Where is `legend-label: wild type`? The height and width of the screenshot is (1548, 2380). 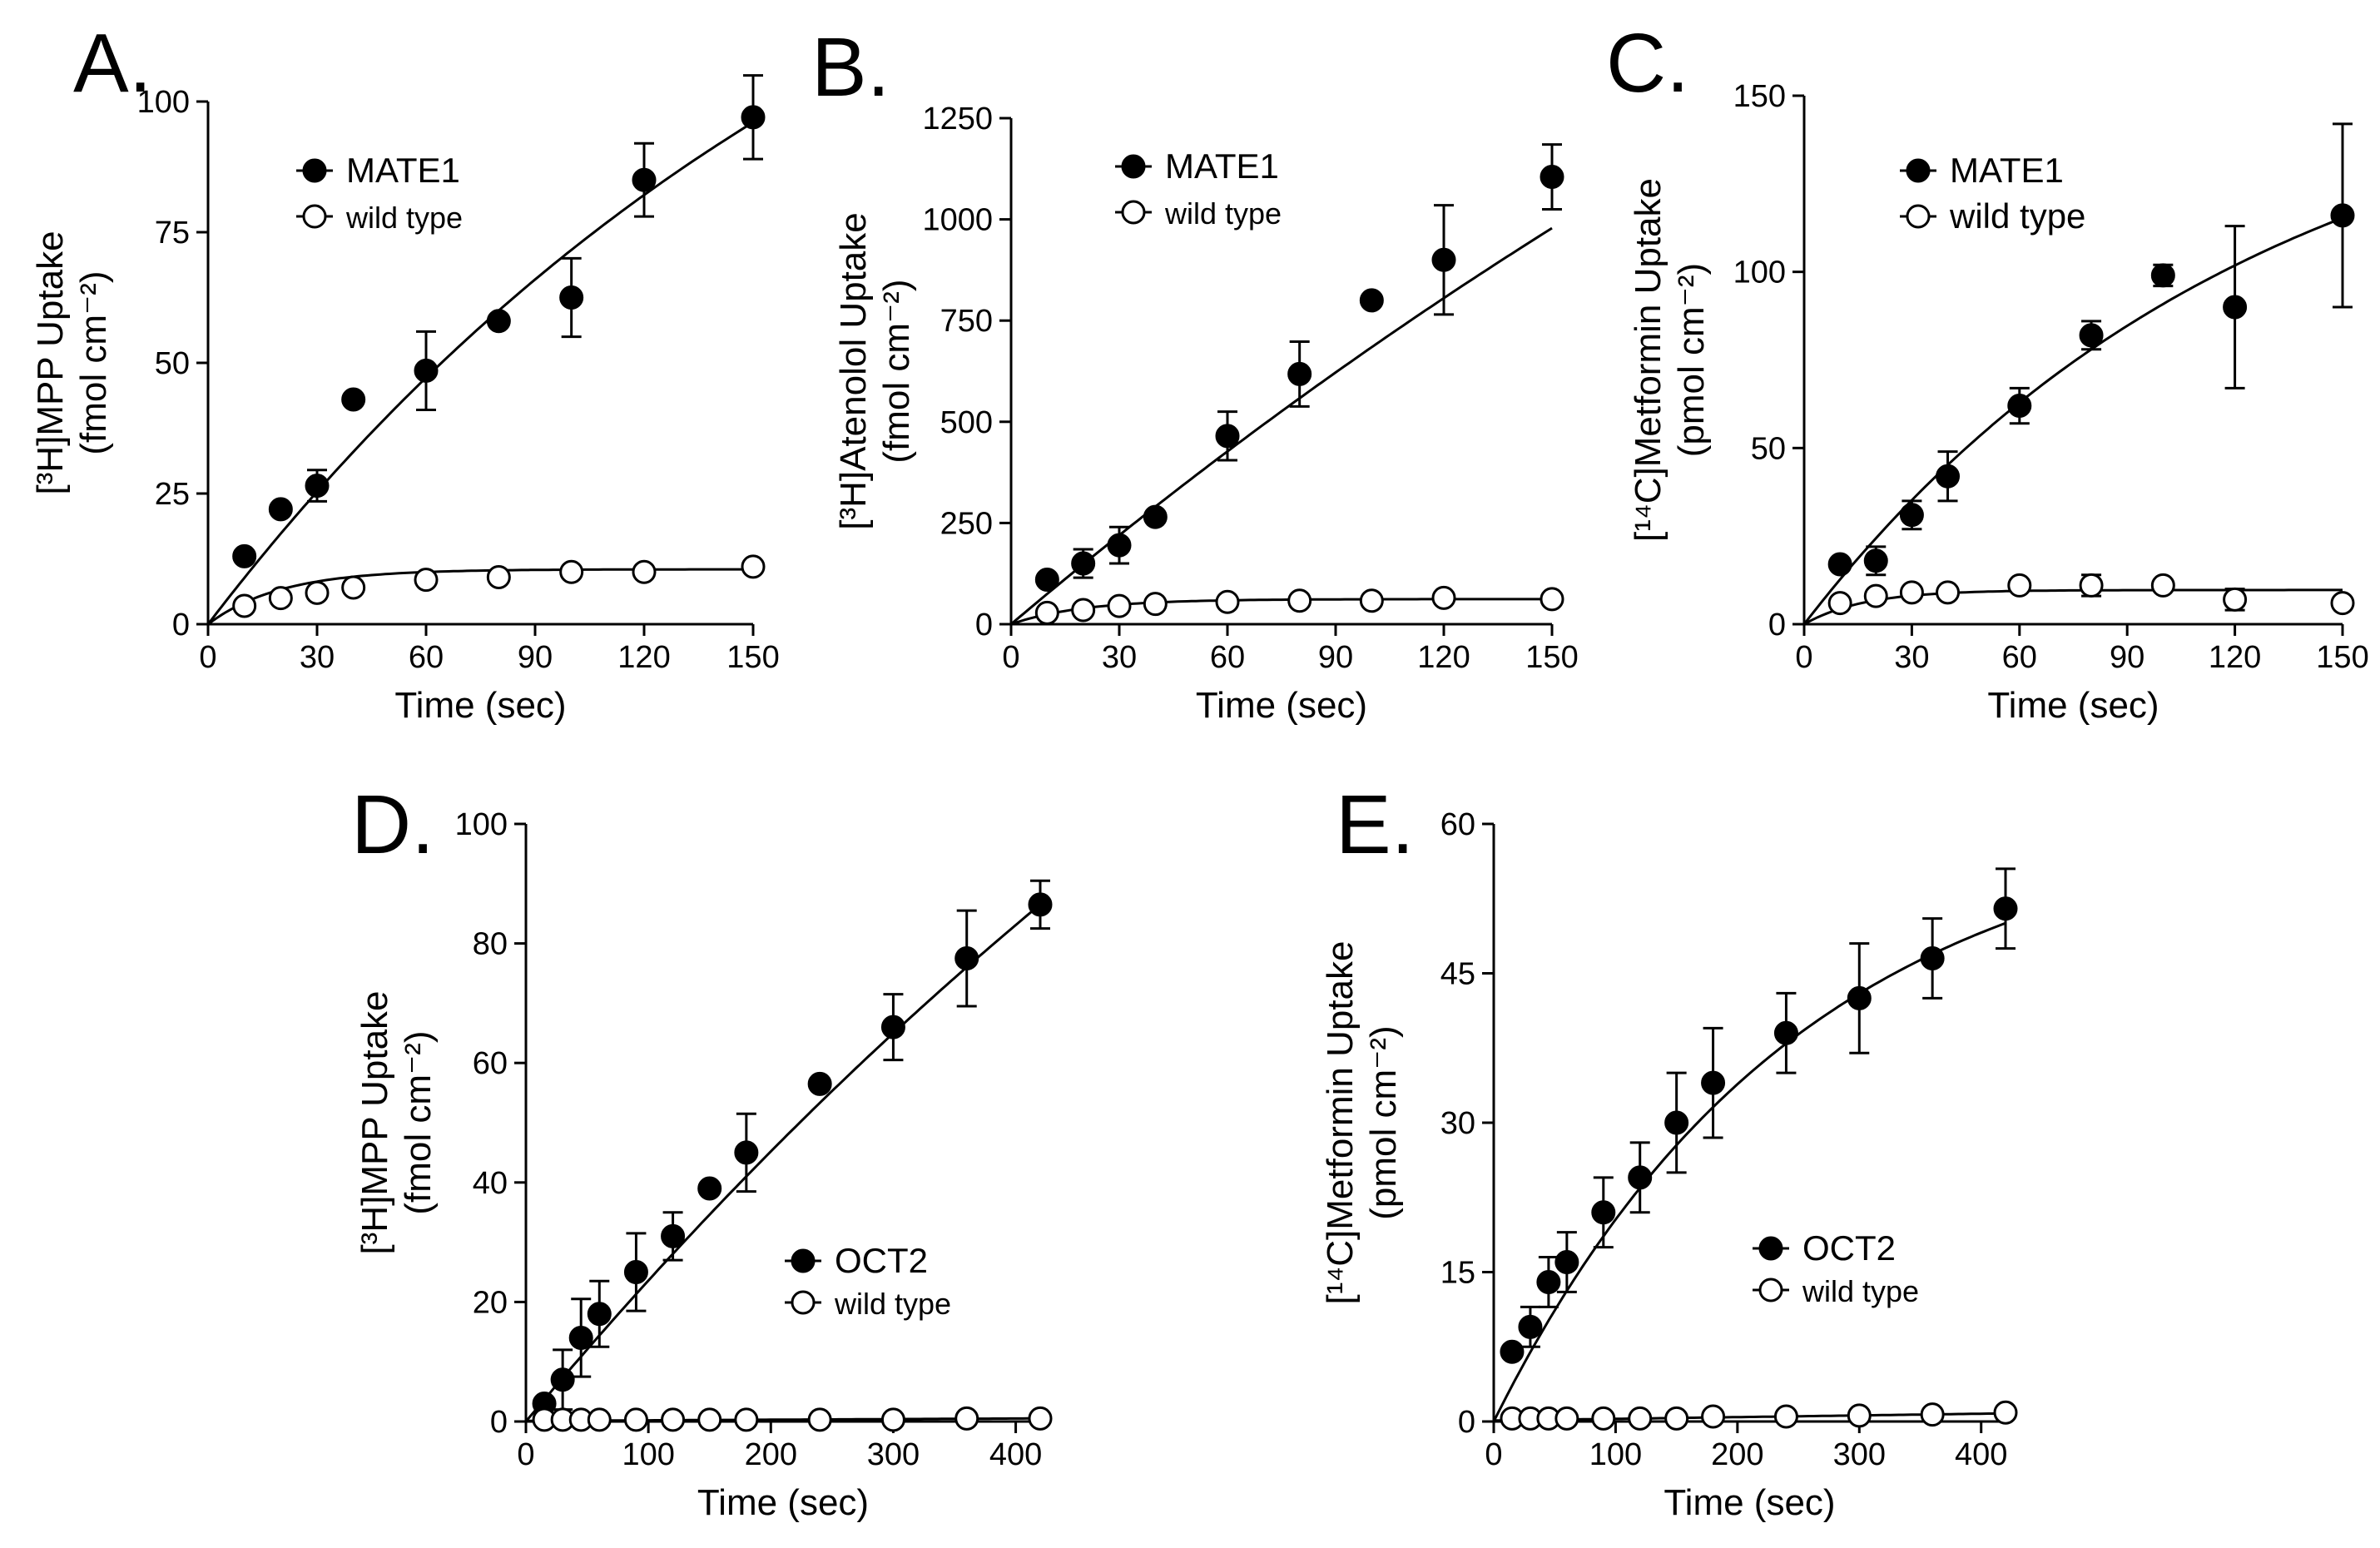
legend-label: wild type is located at coordinates (1860, 1291).